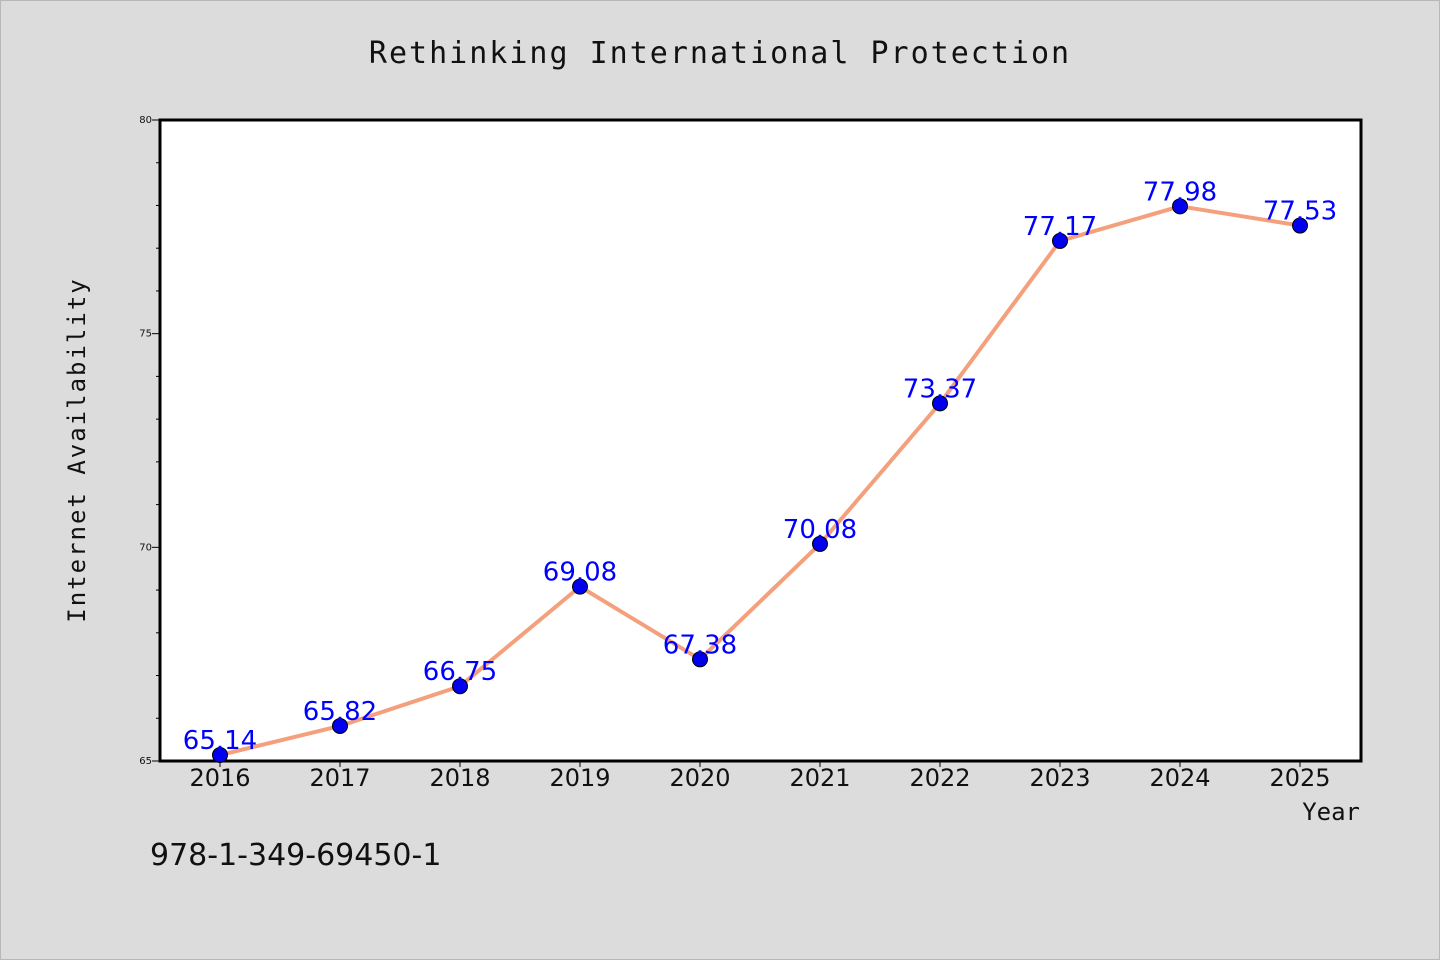  Describe the element at coordinates (1179, 778) in the screenshot. I see `x-tick-label: 2024` at that location.